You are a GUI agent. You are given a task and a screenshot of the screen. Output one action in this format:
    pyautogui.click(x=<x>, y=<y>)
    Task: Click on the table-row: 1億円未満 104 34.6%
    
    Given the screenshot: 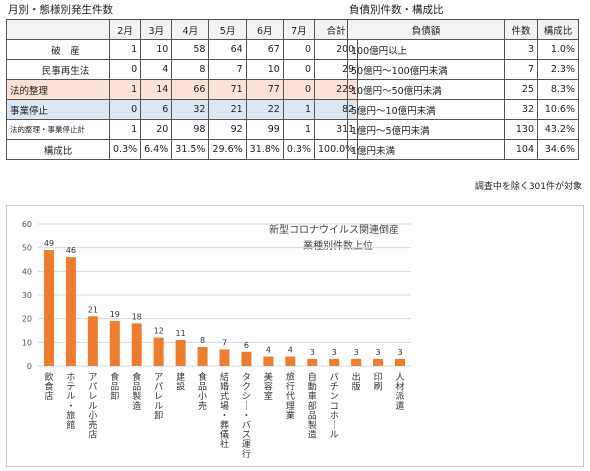 What is the action you would take?
    pyautogui.click(x=463, y=149)
    